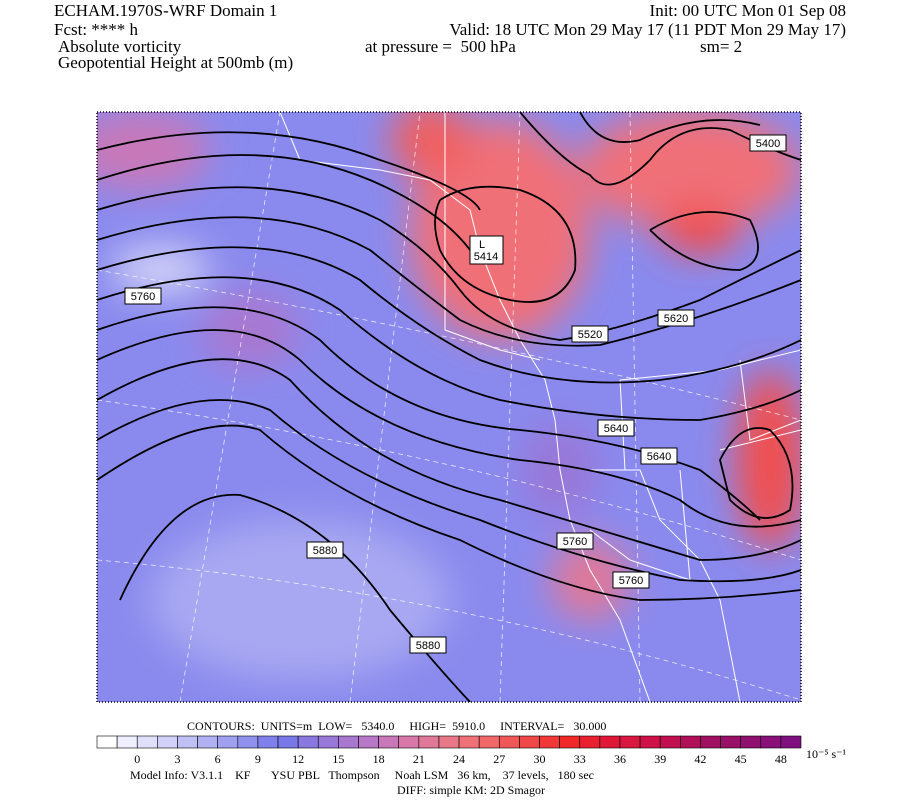 This screenshot has width=900, height=800. What do you see at coordinates (298, 759) in the screenshot?
I see `colorbar-tick-label: 12` at bounding box center [298, 759].